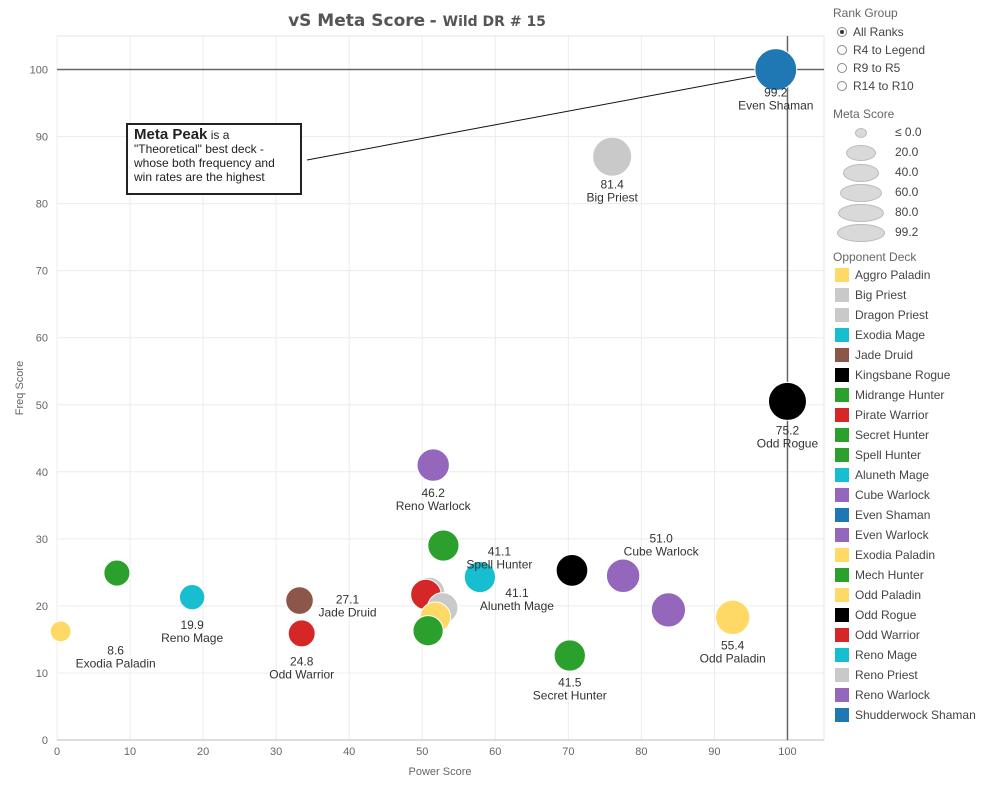  I want to click on legend-item-shudderwock-shaman: Shudderwock Shaman, so click(905, 715).